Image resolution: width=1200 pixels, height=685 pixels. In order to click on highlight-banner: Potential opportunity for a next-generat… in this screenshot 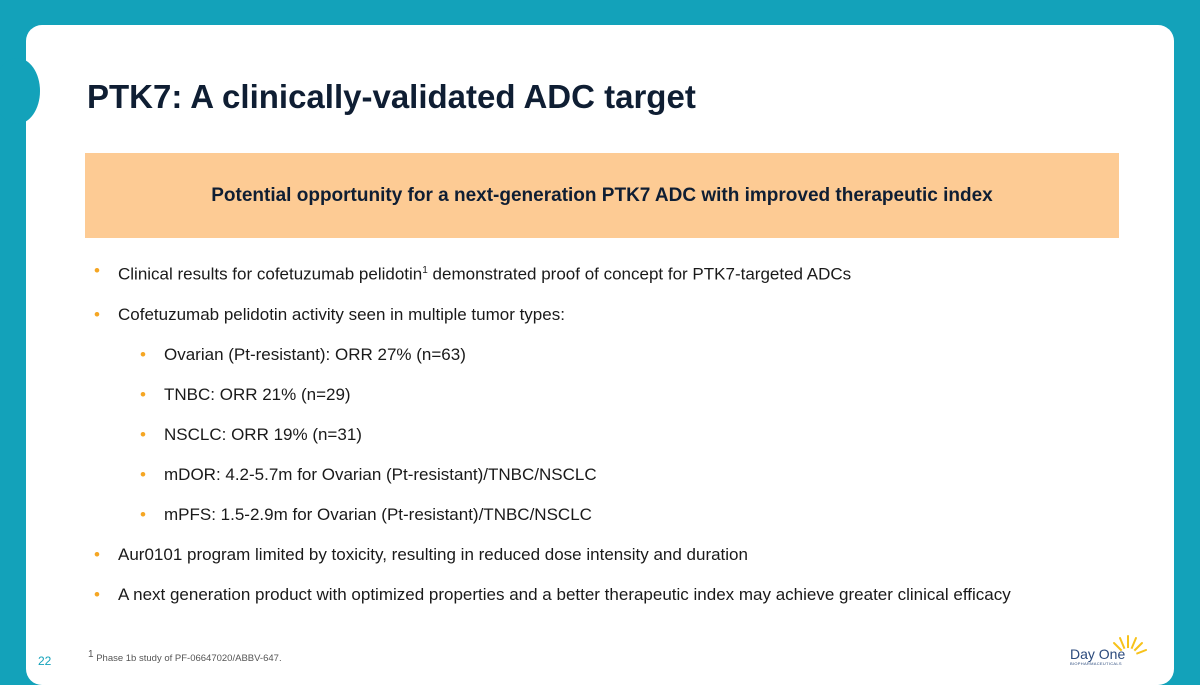, I will do `click(602, 195)`.